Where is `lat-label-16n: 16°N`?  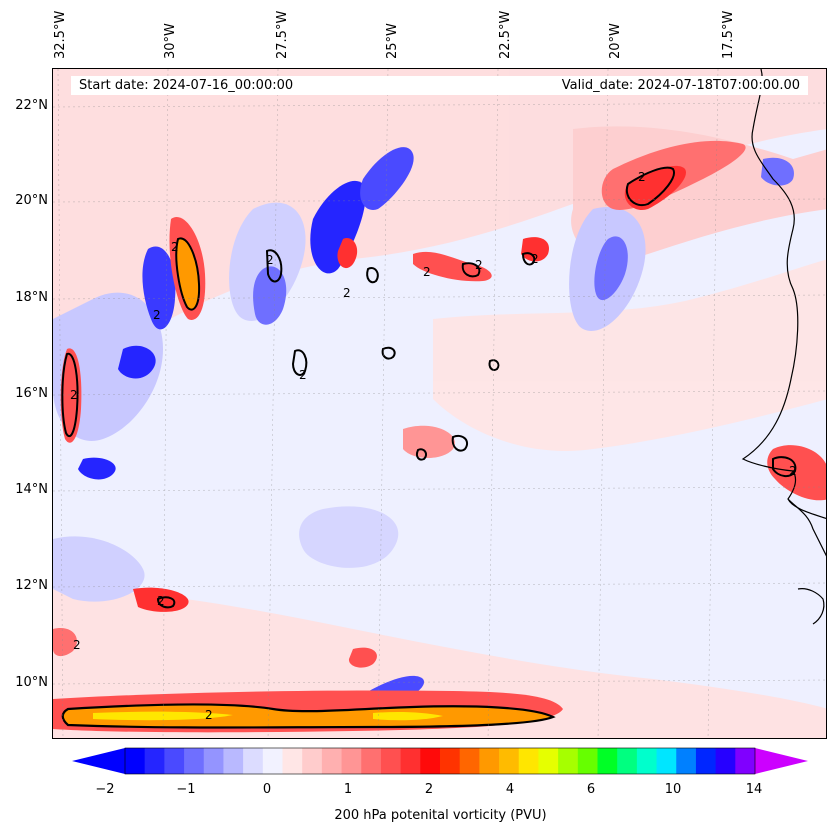
lat-label-16n: 16°N is located at coordinates (31, 393).